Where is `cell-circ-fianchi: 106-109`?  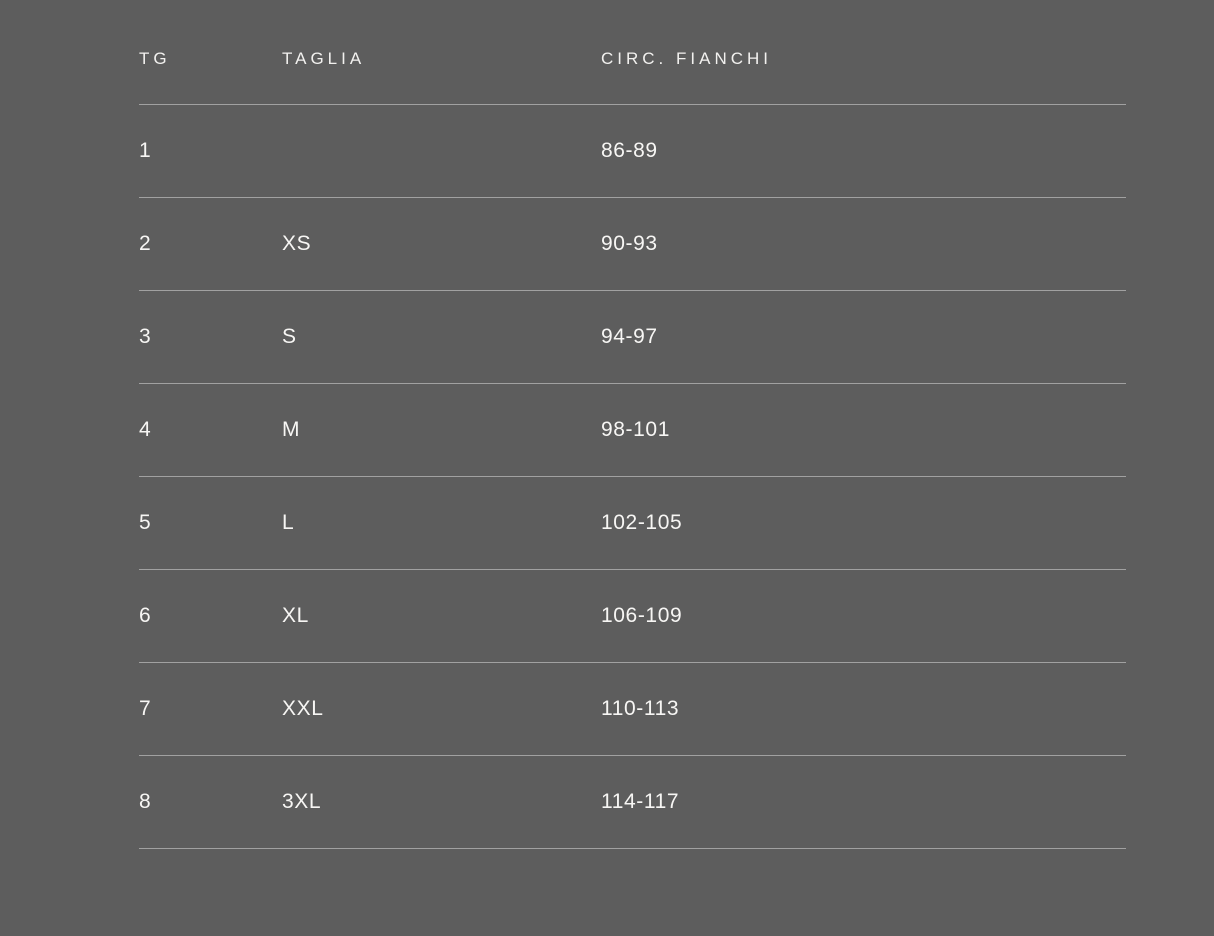 cell-circ-fianchi: 106-109 is located at coordinates (642, 615).